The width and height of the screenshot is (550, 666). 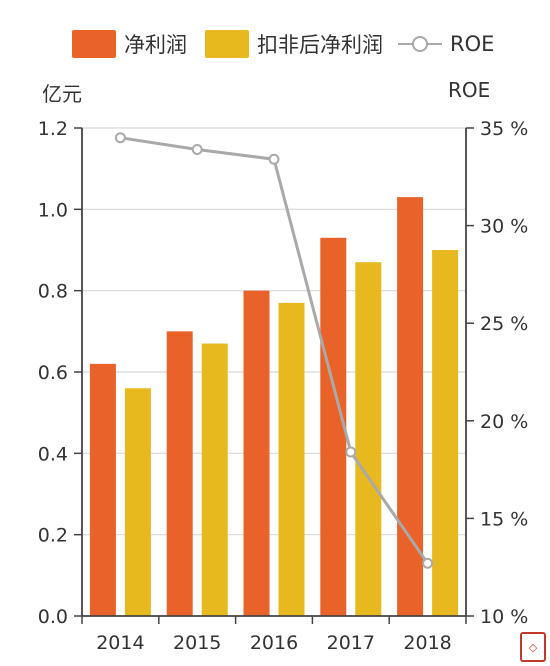 What do you see at coordinates (472, 44) in the screenshot?
I see `legend-label-roe: ROE` at bounding box center [472, 44].